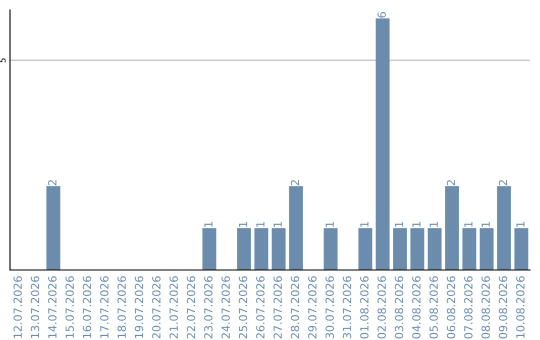  What do you see at coordinates (416, 307) in the screenshot?
I see `x-tick-label: 04.08.2026` at bounding box center [416, 307].